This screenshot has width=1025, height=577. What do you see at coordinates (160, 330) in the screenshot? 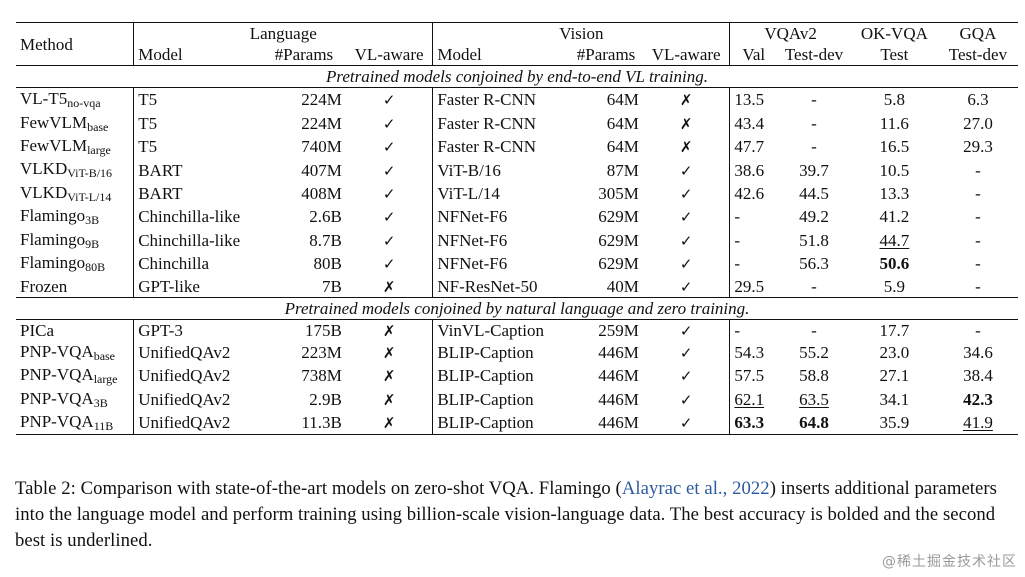
I see `lang-model-cell-value: GPT-3` at bounding box center [160, 330].